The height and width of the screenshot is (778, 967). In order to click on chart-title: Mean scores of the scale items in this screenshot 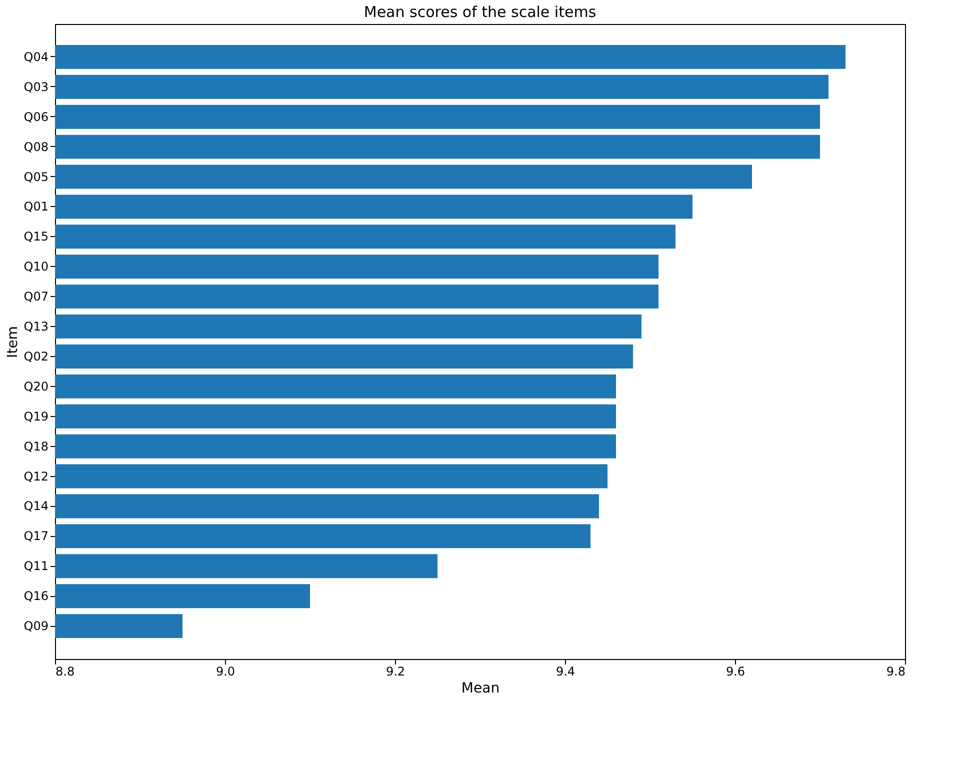, I will do `click(480, 12)`.